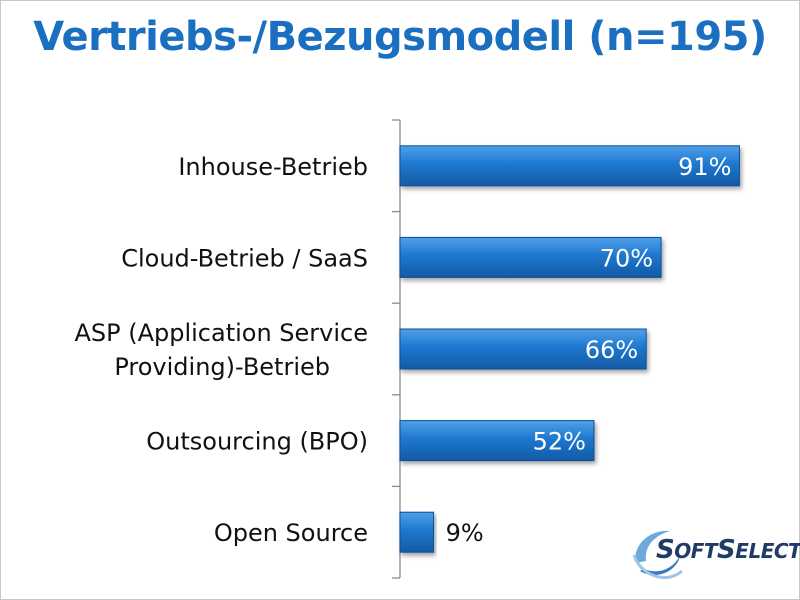  What do you see at coordinates (704, 167) in the screenshot?
I see `data-label: 91%` at bounding box center [704, 167].